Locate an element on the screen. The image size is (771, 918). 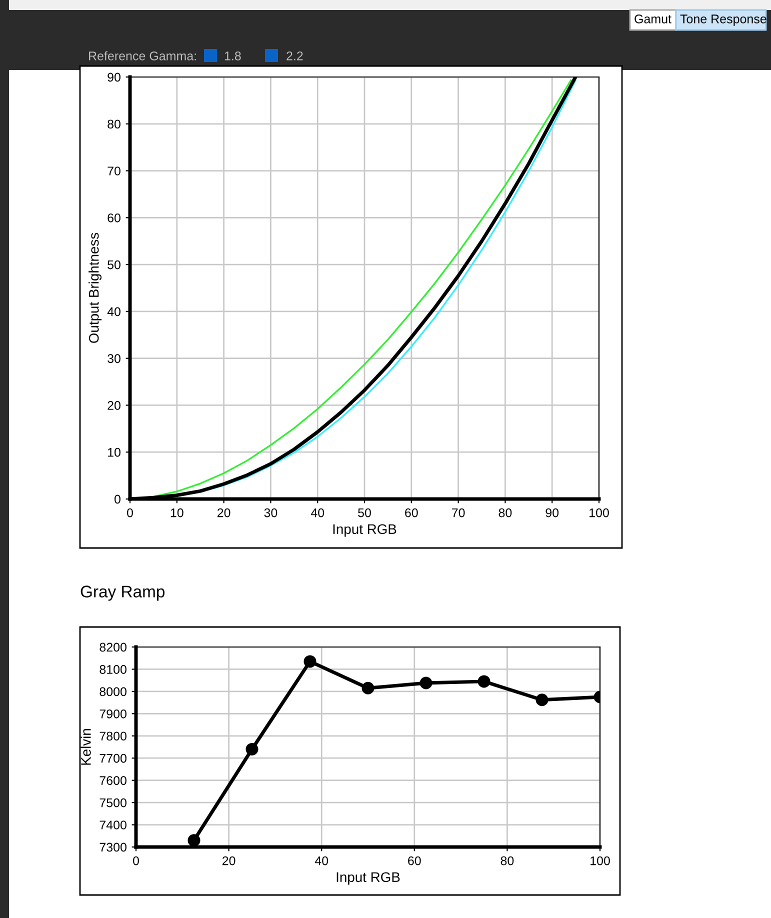
x-tick-label: 50 is located at coordinates (364, 513).